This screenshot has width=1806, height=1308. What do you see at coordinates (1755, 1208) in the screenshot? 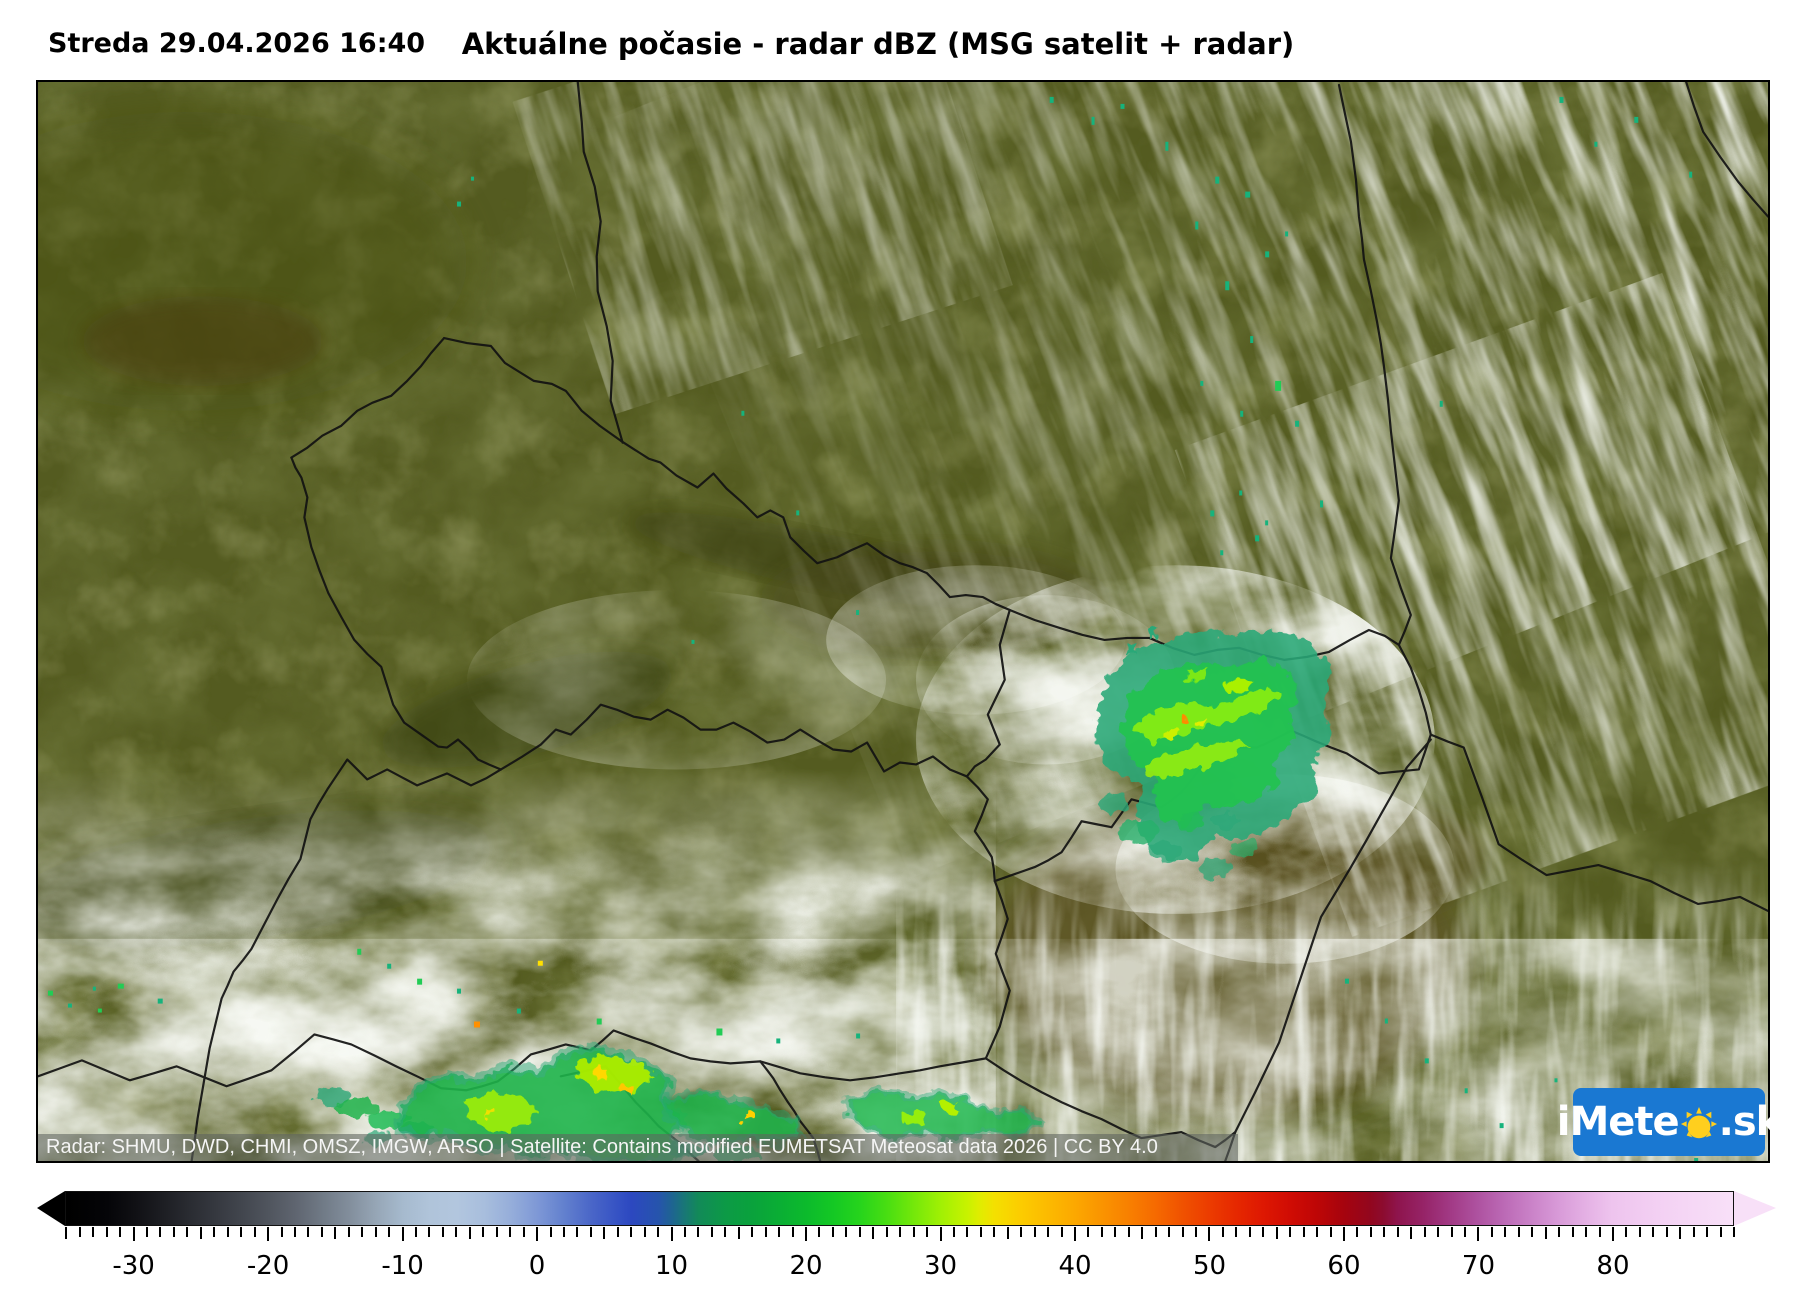
I see `colorbar-right-arrow` at bounding box center [1755, 1208].